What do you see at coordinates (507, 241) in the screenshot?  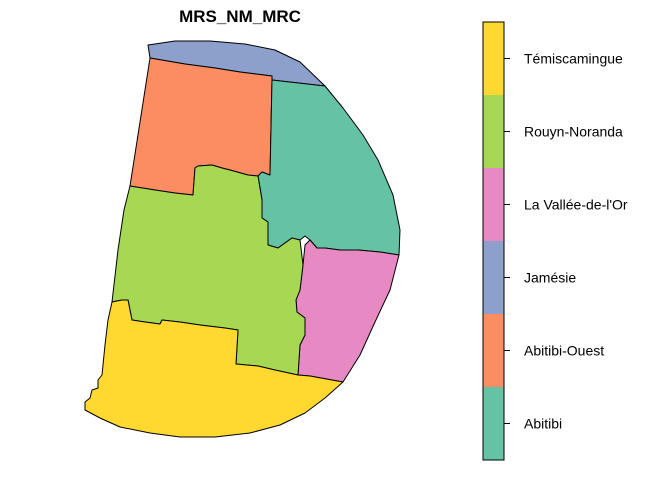 I see `legend-ticks` at bounding box center [507, 241].